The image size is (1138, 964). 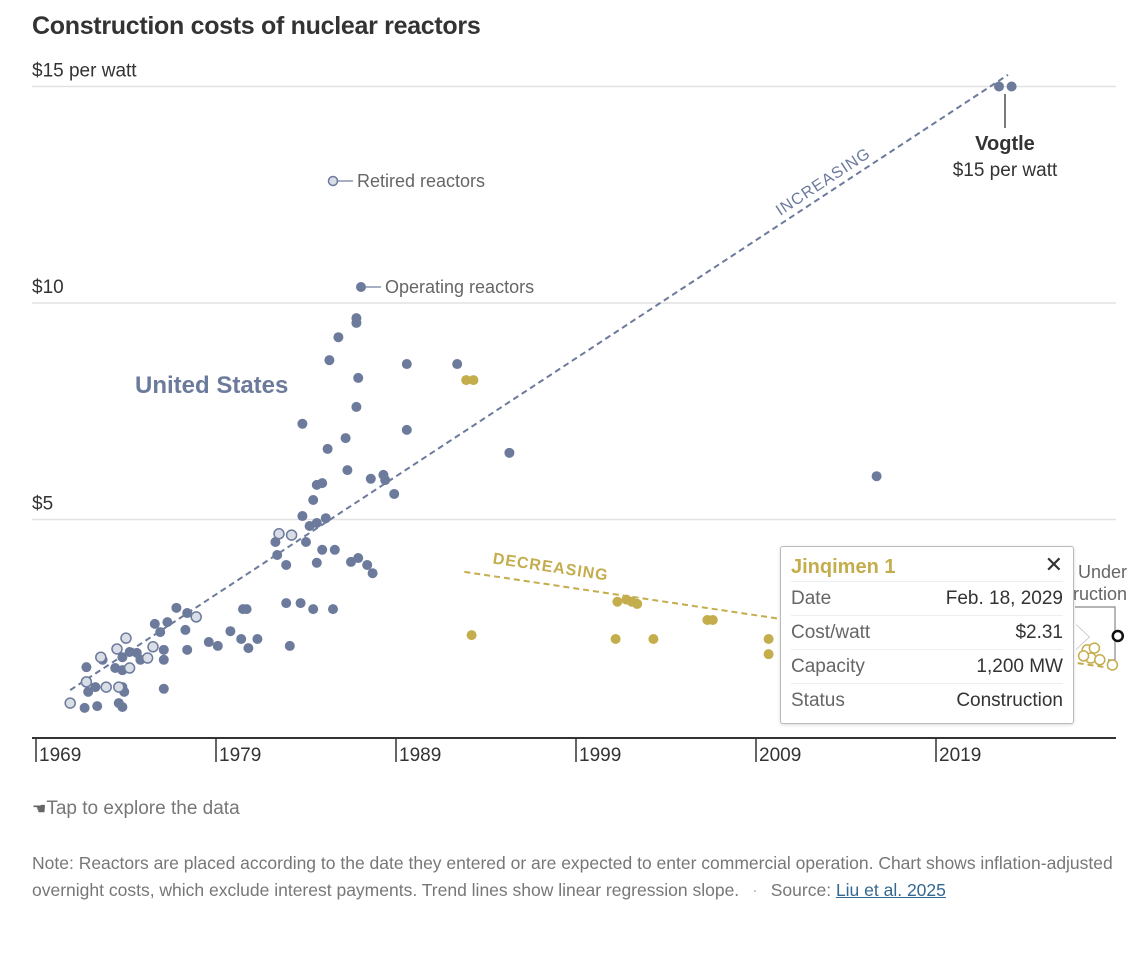 What do you see at coordinates (136, 809) in the screenshot?
I see `explore-hint: ☚Tap to explore the data` at bounding box center [136, 809].